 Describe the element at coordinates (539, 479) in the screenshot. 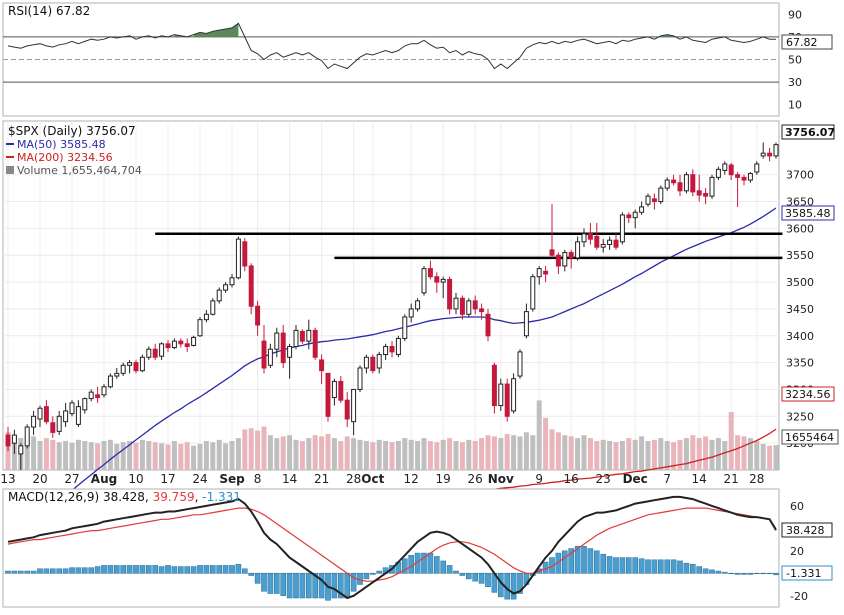

I see `x-tick-label: 9` at that location.